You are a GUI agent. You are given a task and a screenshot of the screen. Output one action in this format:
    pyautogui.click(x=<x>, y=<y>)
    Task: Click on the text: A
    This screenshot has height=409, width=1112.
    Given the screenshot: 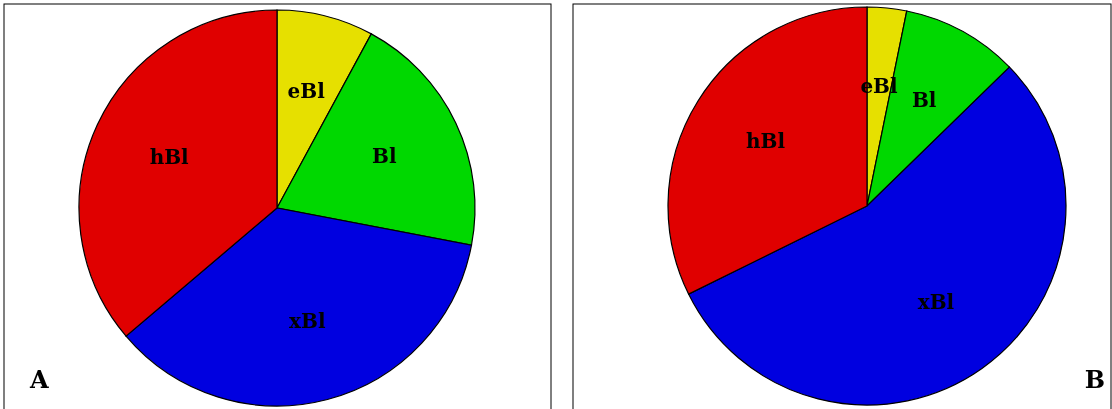 What is the action you would take?
    pyautogui.click(x=39, y=379)
    